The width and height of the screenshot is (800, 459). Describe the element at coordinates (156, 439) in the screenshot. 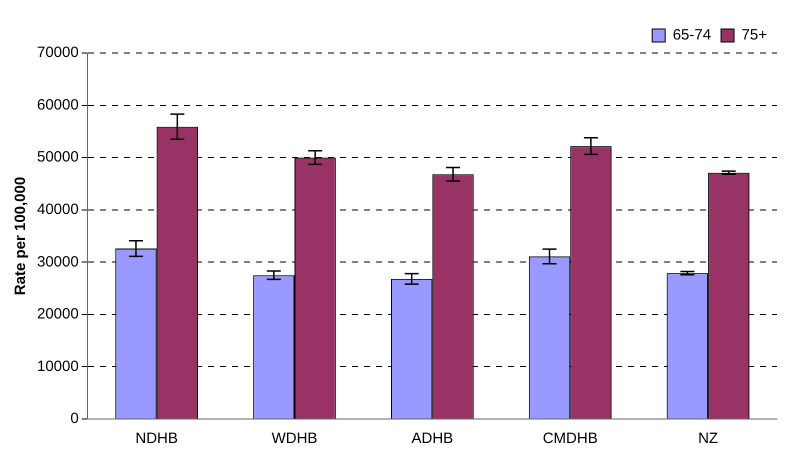

I see `x-tick-label: NDHB` at that location.